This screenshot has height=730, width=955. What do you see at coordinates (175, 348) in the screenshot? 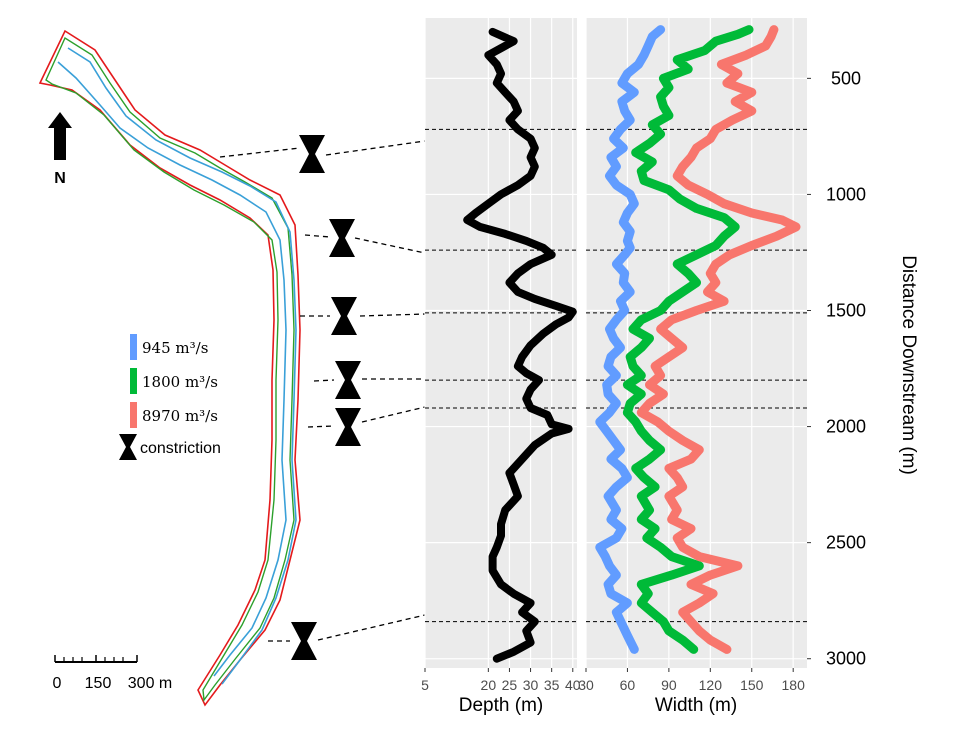
I see `legend-label-945: 945 m³/s` at bounding box center [175, 348].